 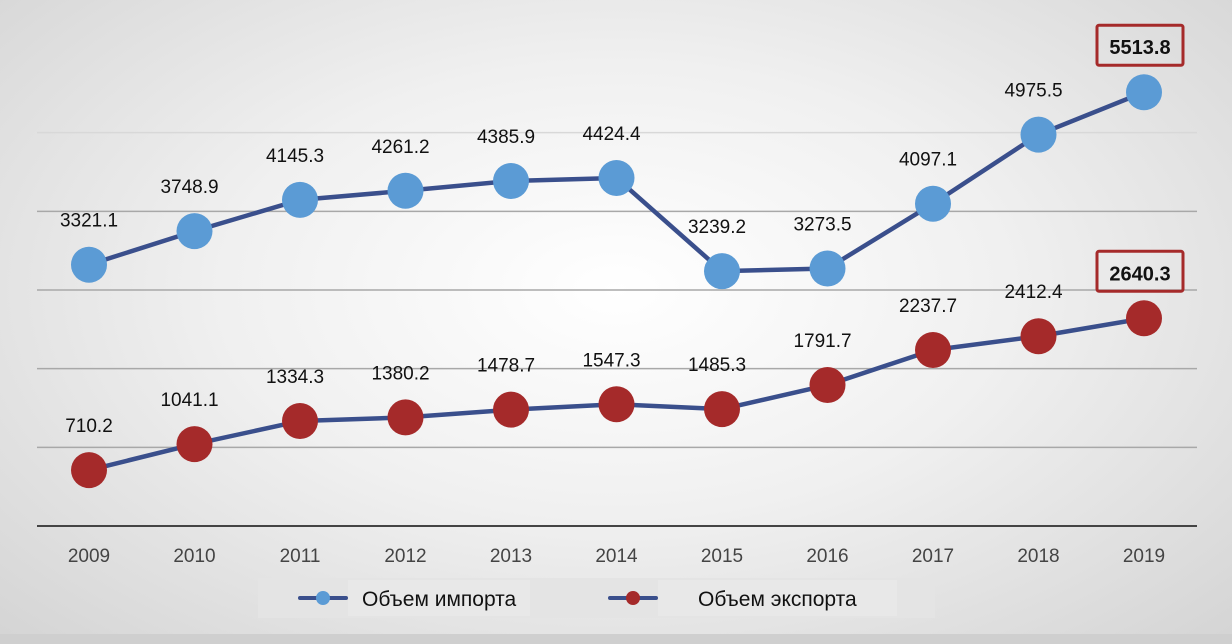 What do you see at coordinates (928, 160) in the screenshot?
I see `data-label: 4097.1` at bounding box center [928, 160].